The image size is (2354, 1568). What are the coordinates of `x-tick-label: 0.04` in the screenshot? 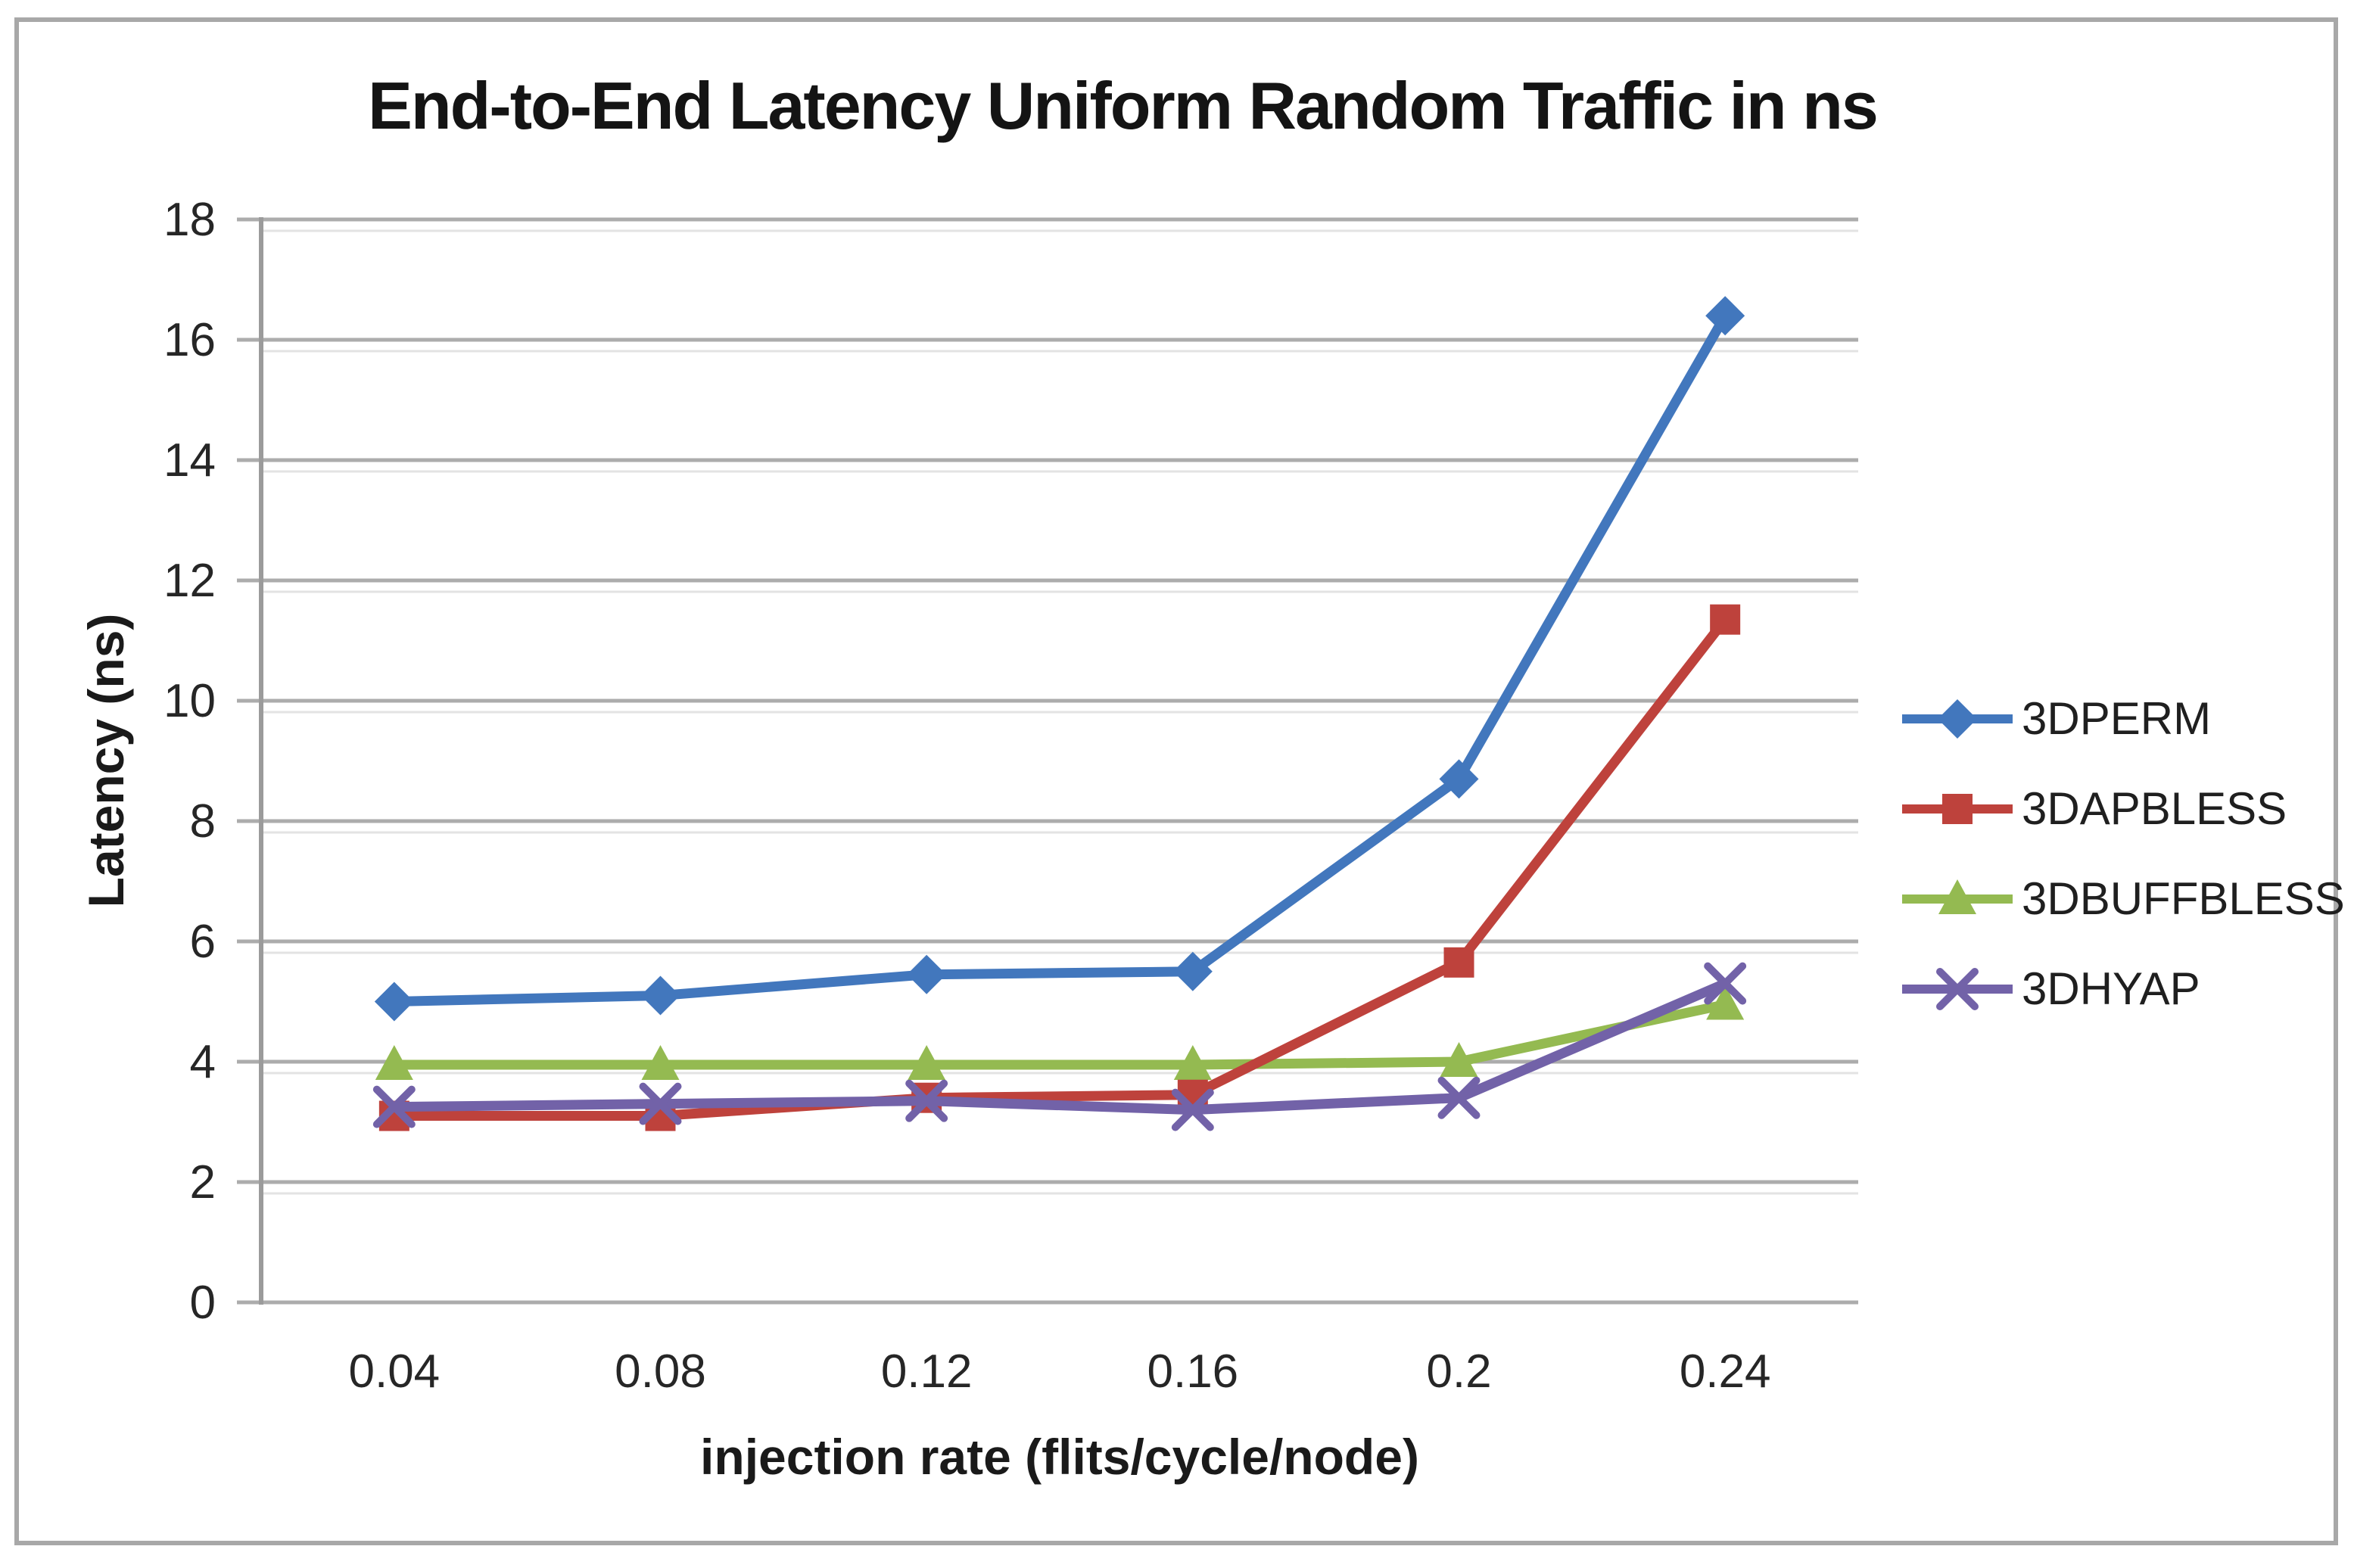 It's located at (394, 1372).